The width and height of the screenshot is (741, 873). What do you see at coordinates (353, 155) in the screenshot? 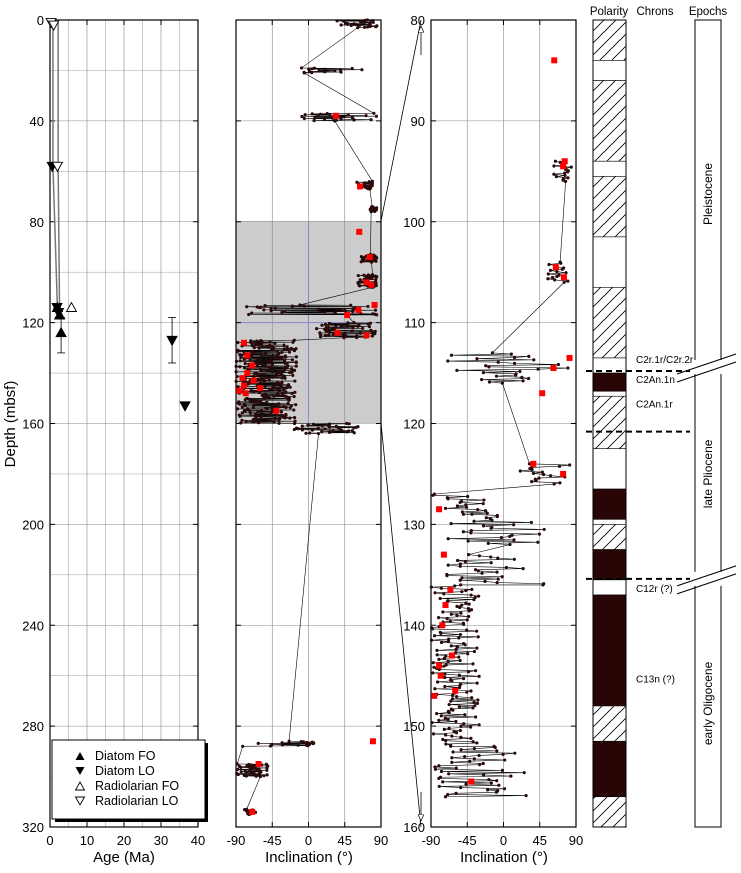
I see `inclination-trace` at bounding box center [353, 155].